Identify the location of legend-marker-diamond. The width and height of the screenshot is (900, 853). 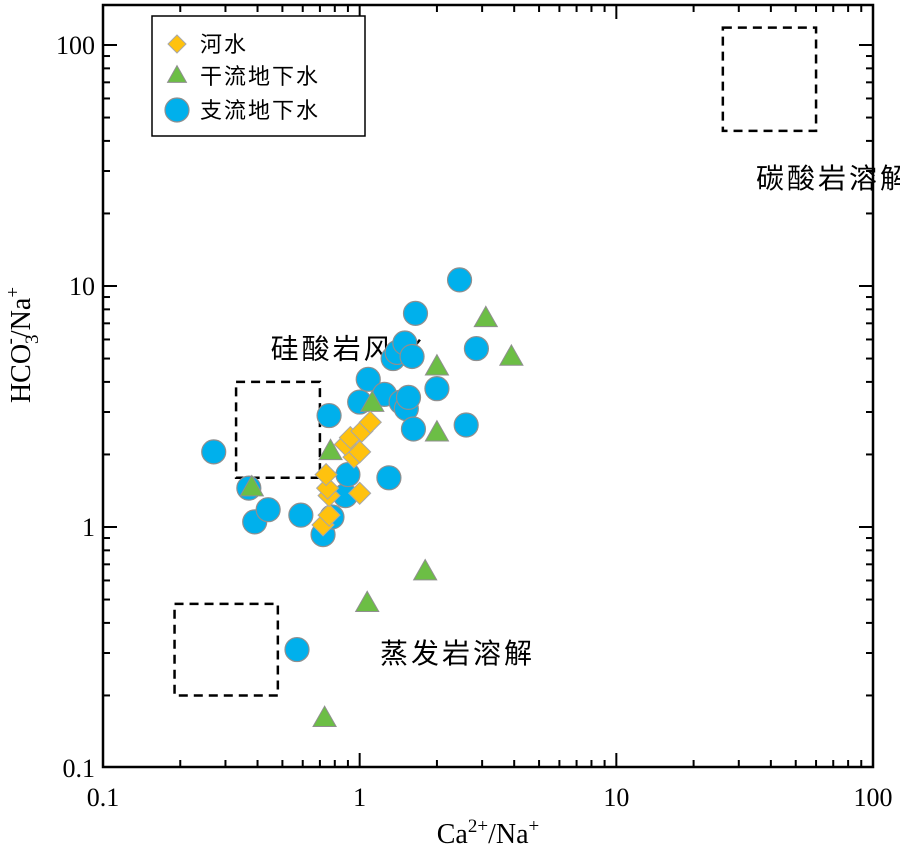
(177, 44).